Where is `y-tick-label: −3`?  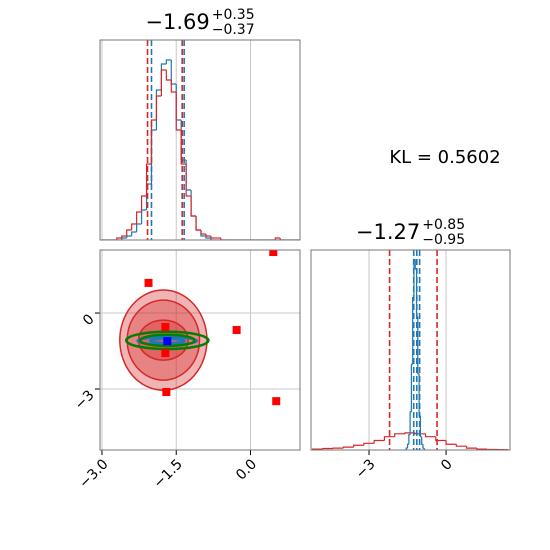 y-tick-label: −3 is located at coordinates (85, 400).